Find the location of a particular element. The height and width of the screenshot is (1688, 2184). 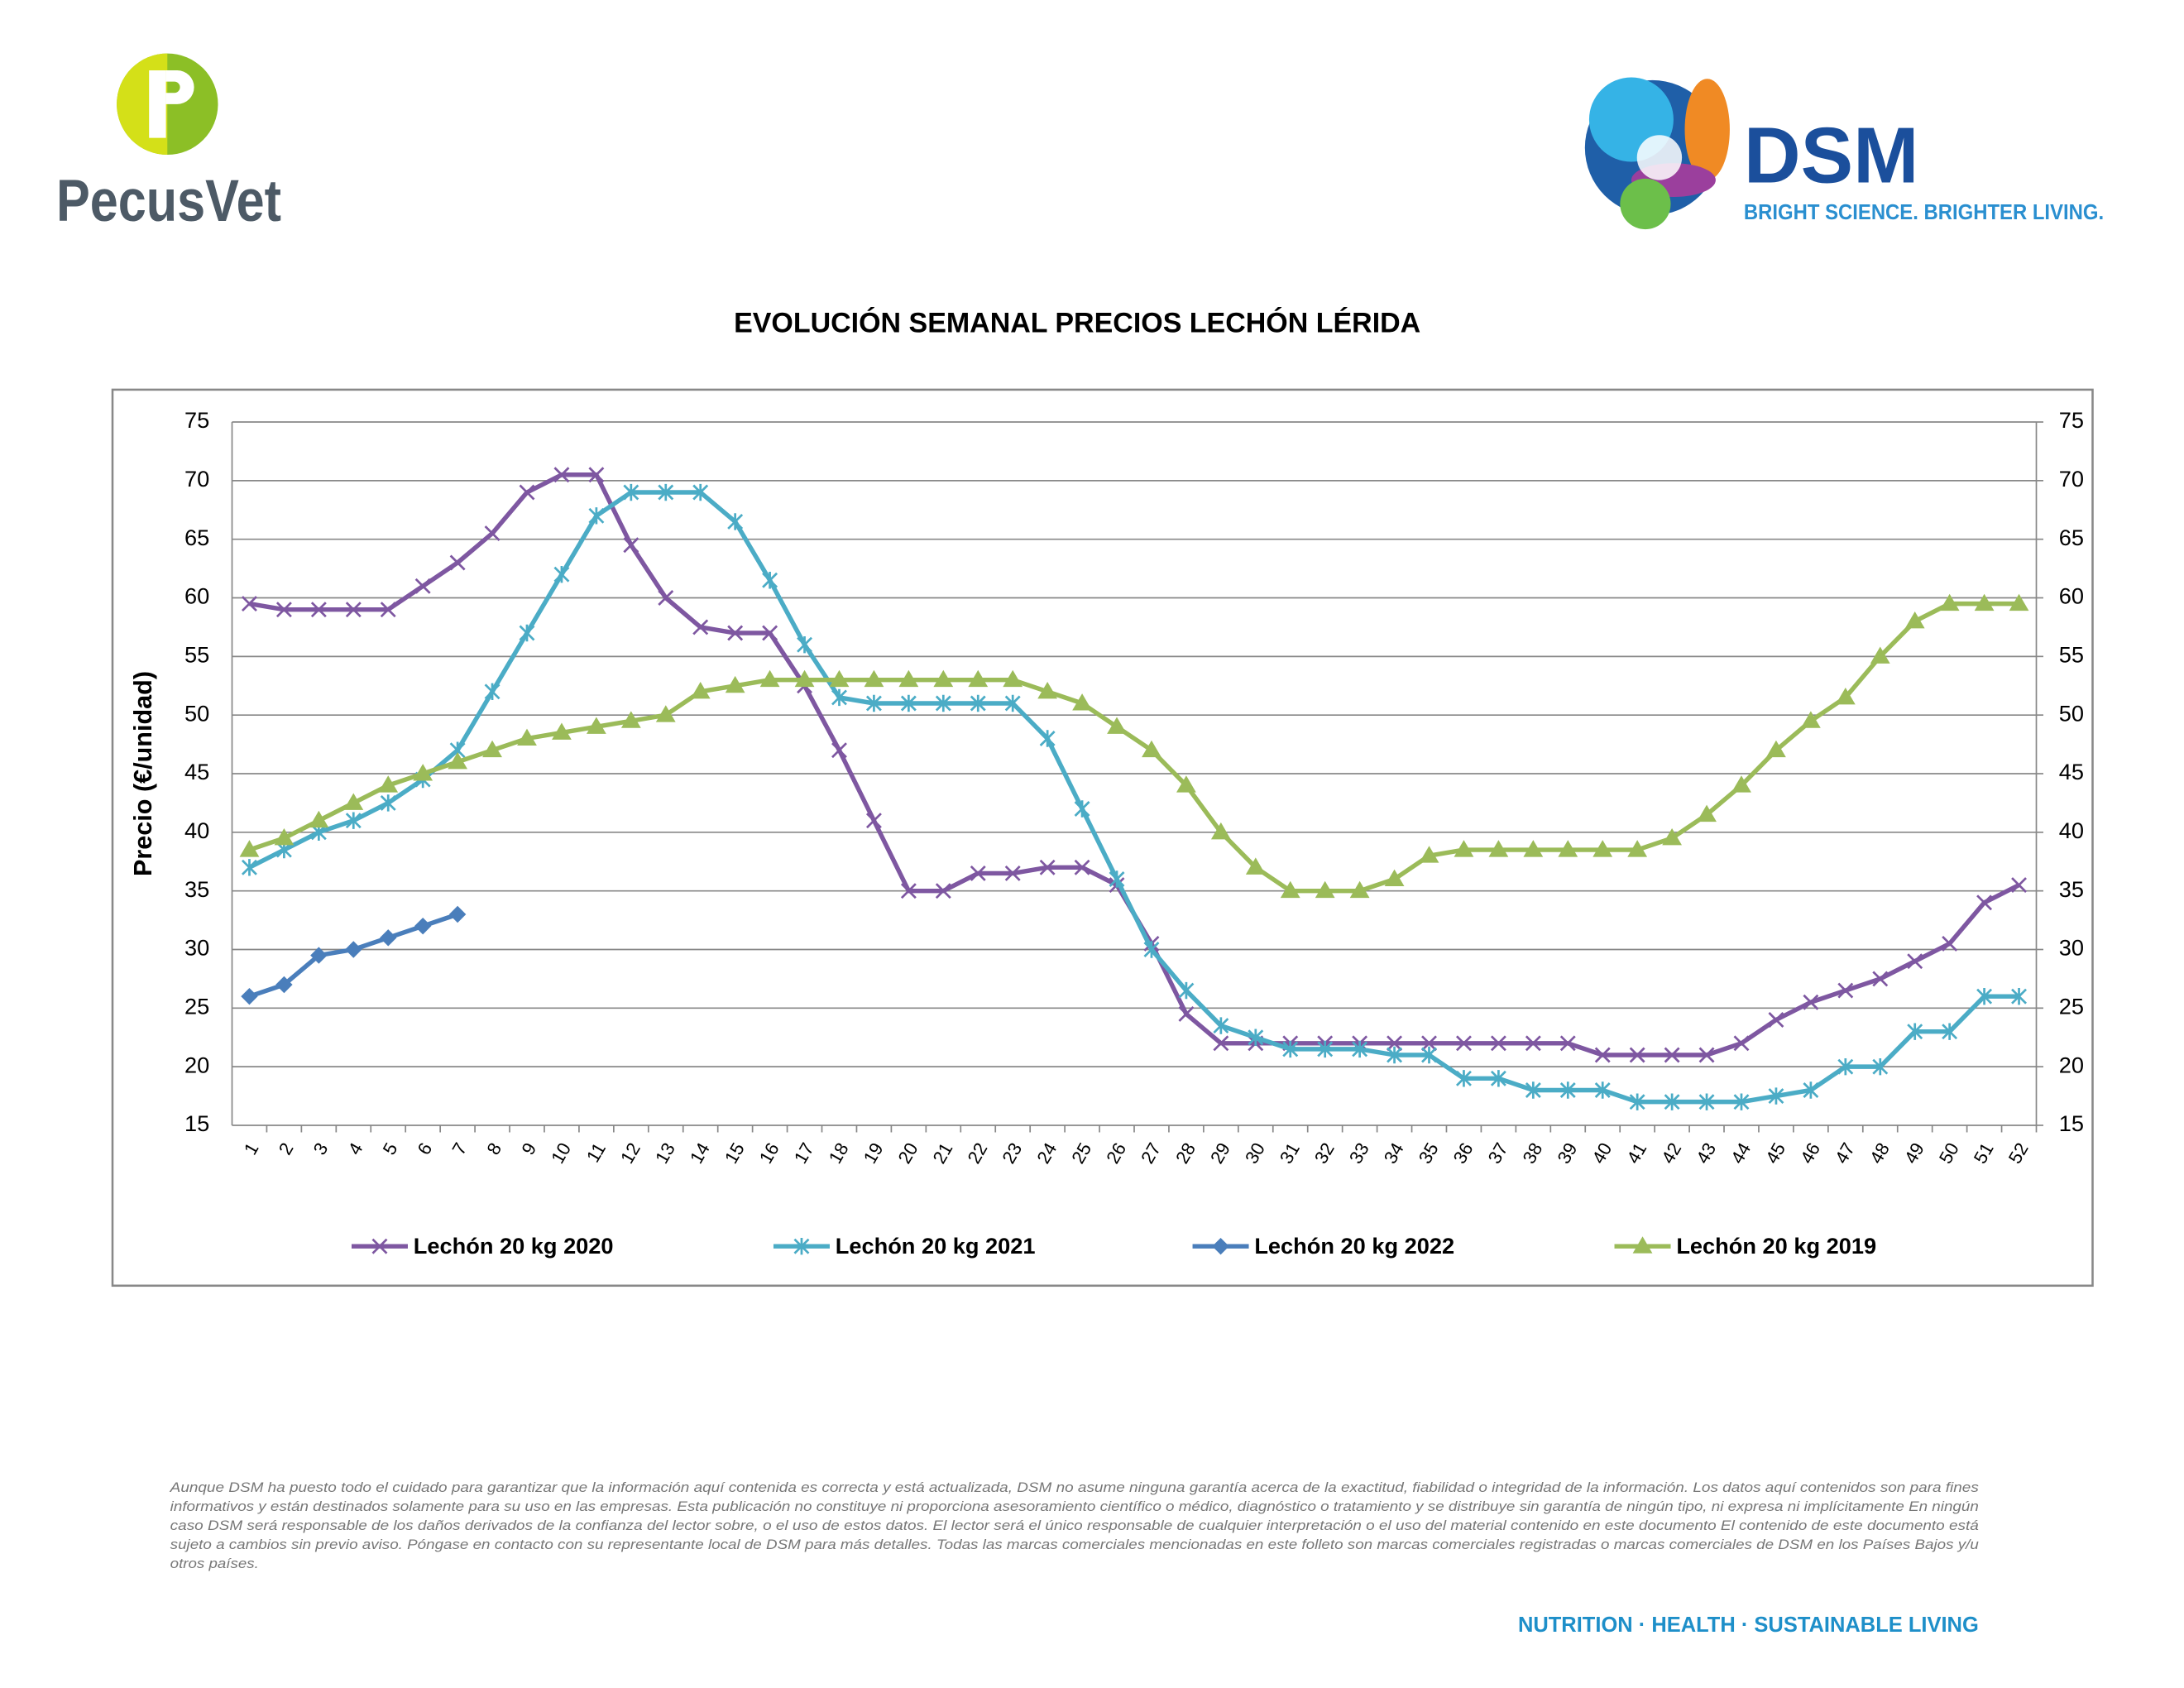

legend-item: Lechón 20 kg 2021 is located at coordinates (904, 1246).